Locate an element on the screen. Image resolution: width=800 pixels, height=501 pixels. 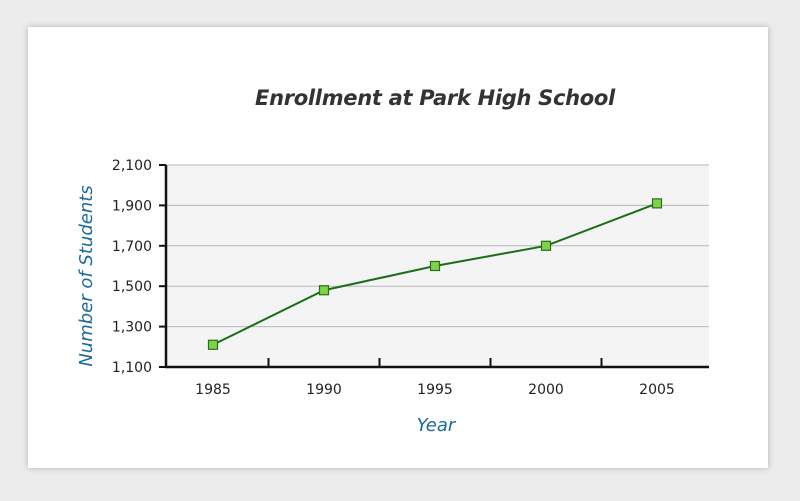
x-axis-title: Year is located at coordinates (437, 425).